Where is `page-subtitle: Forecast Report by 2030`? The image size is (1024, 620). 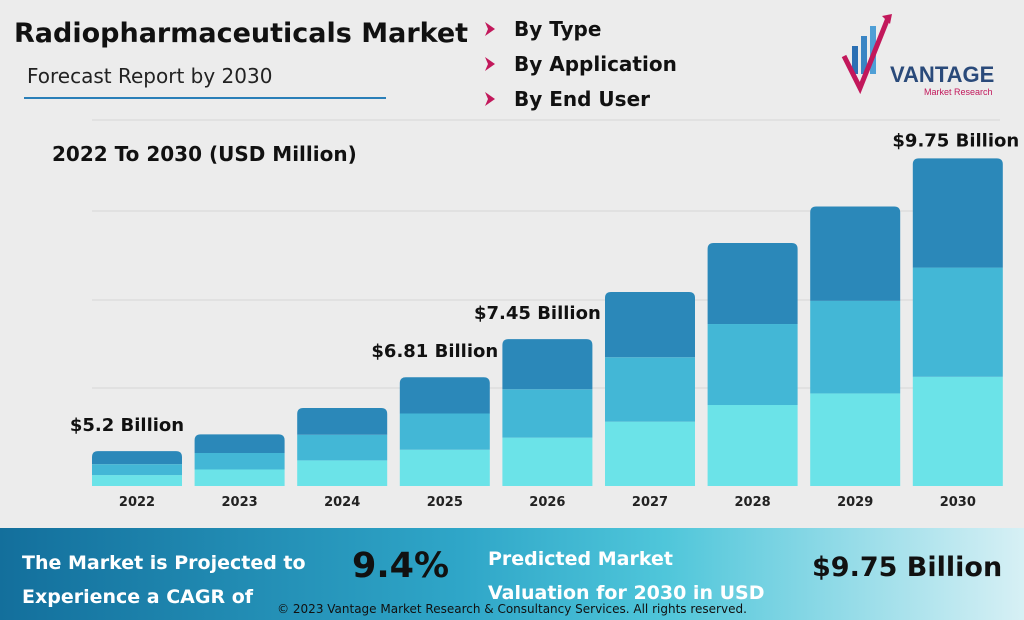 page-subtitle: Forecast Report by 2030 is located at coordinates (150, 76).